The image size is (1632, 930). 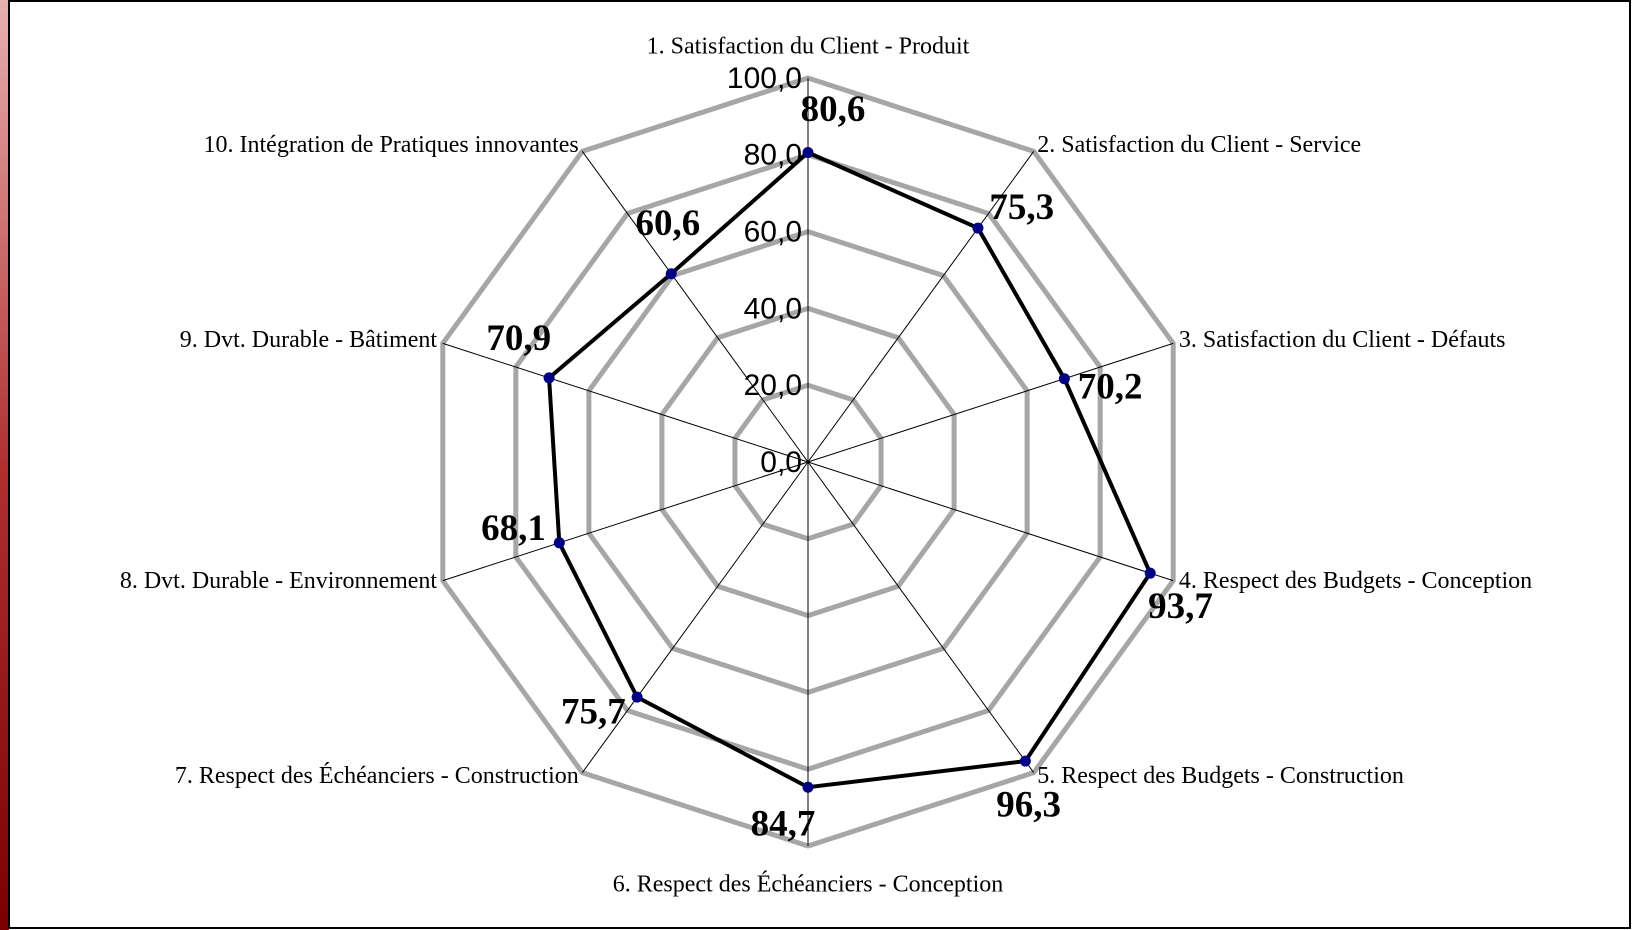 What do you see at coordinates (279, 581) in the screenshot?
I see `category-label: 8. Dvt. Durable - Environnement` at bounding box center [279, 581].